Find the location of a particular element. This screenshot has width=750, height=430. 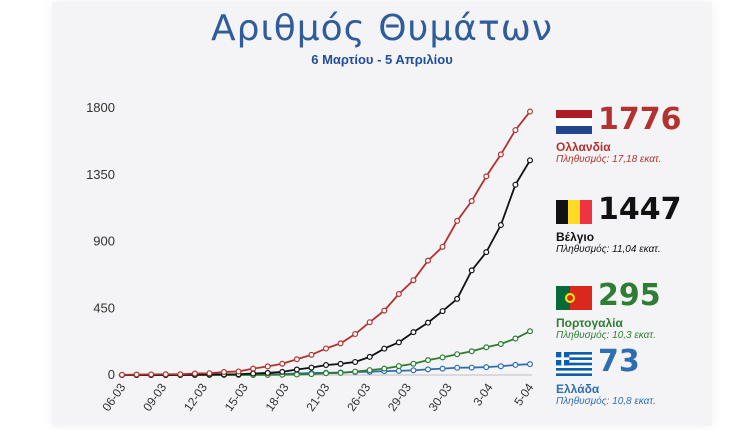

legend-population: Πληθυσμός: 10,3 εκατ. is located at coordinates (606, 335).